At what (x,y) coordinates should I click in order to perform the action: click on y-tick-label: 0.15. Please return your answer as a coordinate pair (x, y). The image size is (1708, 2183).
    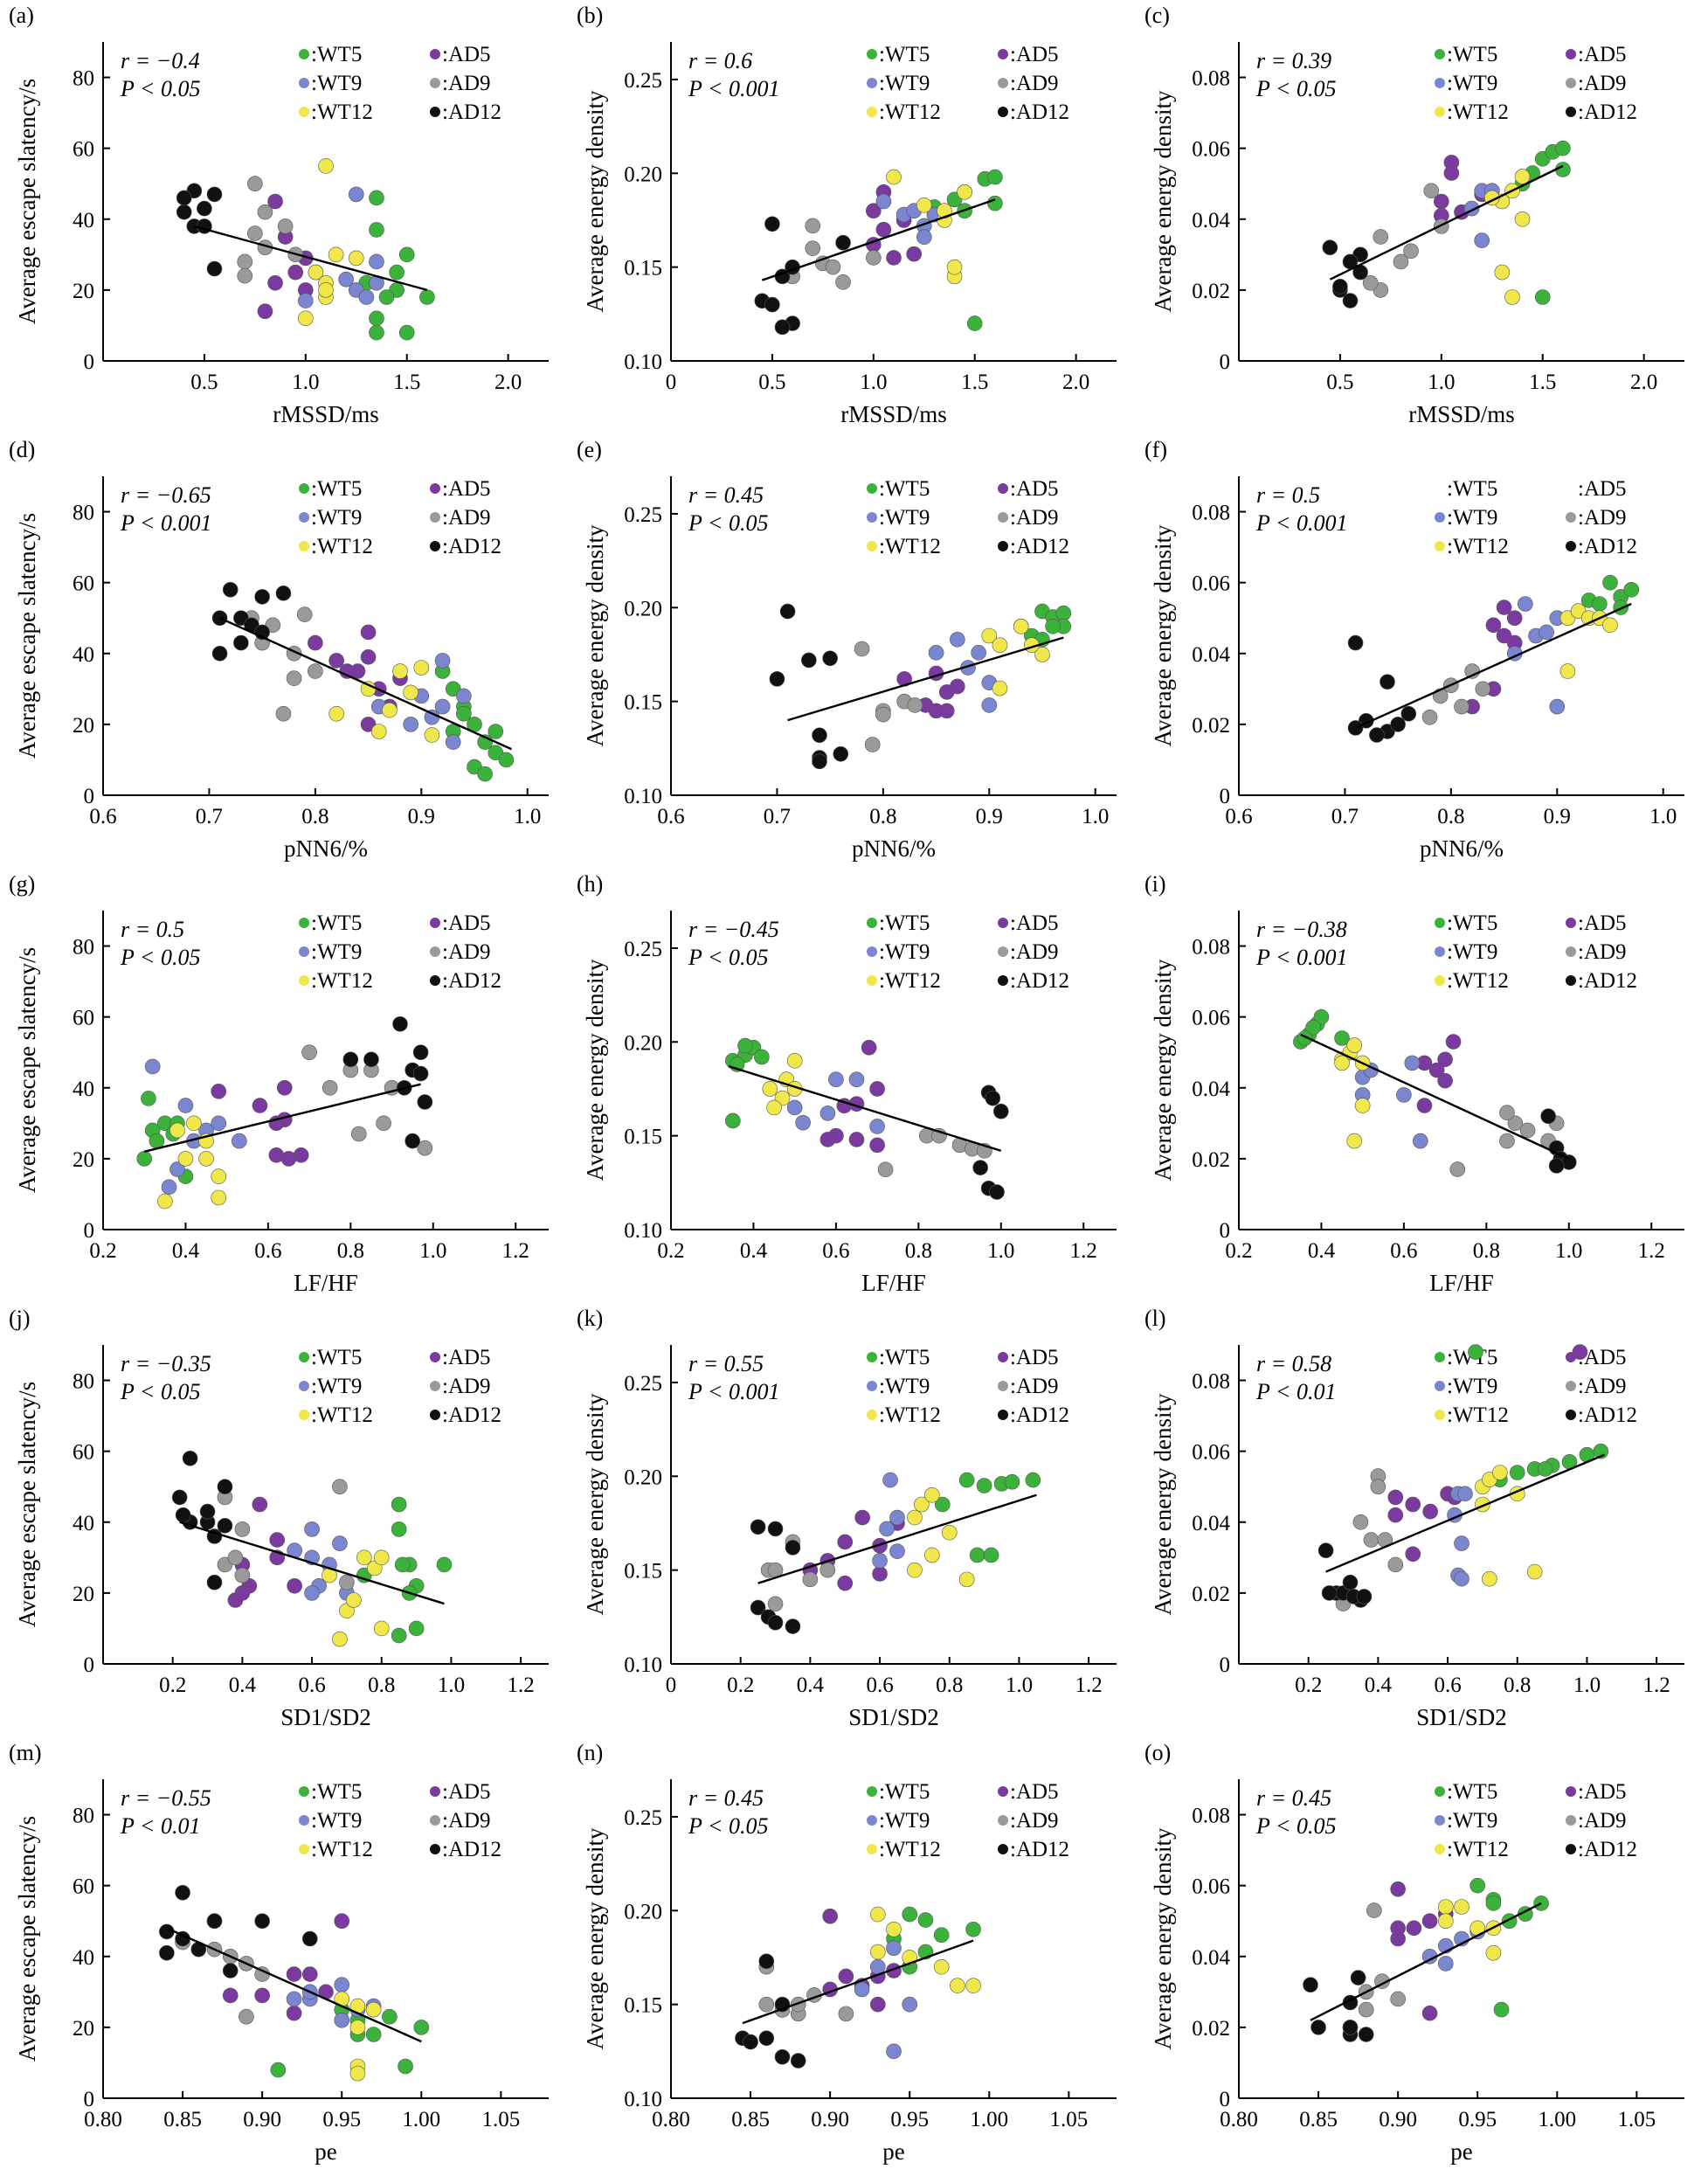
    Looking at the image, I should click on (643, 1572).